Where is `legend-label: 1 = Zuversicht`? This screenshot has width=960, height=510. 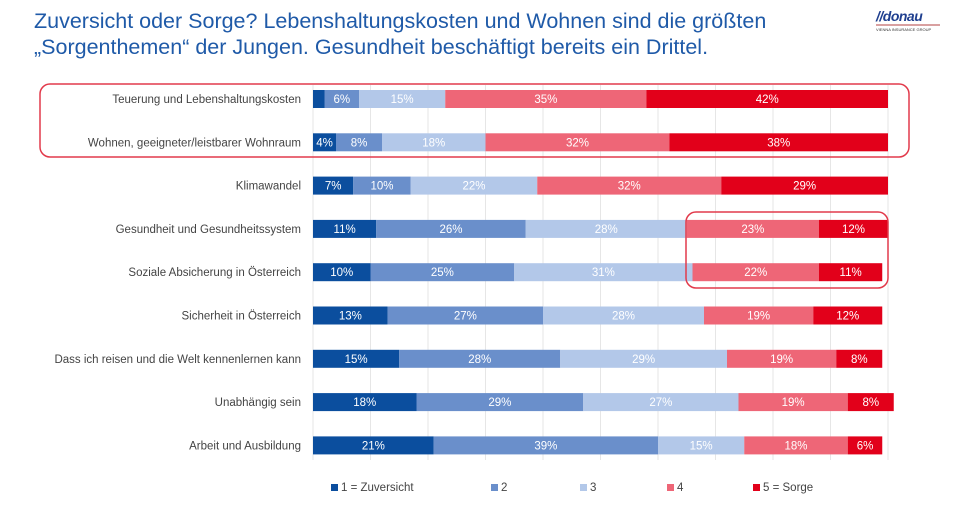
legend-label: 1 = Zuversicht is located at coordinates (377, 488).